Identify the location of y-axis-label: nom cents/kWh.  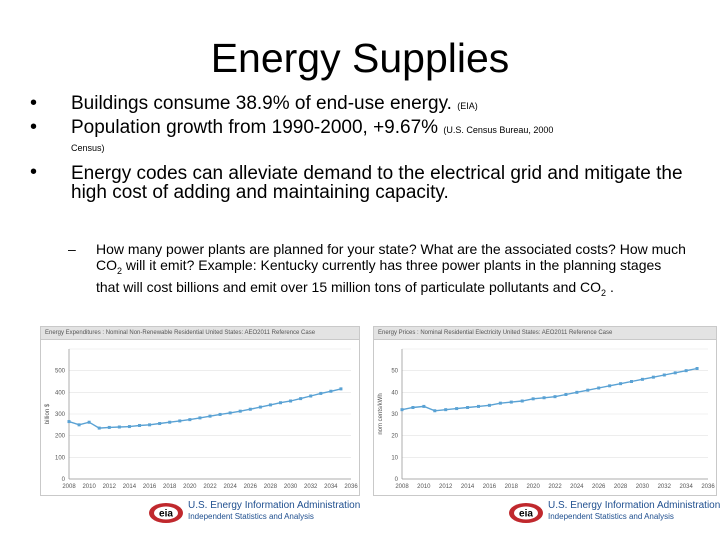
(381, 413).